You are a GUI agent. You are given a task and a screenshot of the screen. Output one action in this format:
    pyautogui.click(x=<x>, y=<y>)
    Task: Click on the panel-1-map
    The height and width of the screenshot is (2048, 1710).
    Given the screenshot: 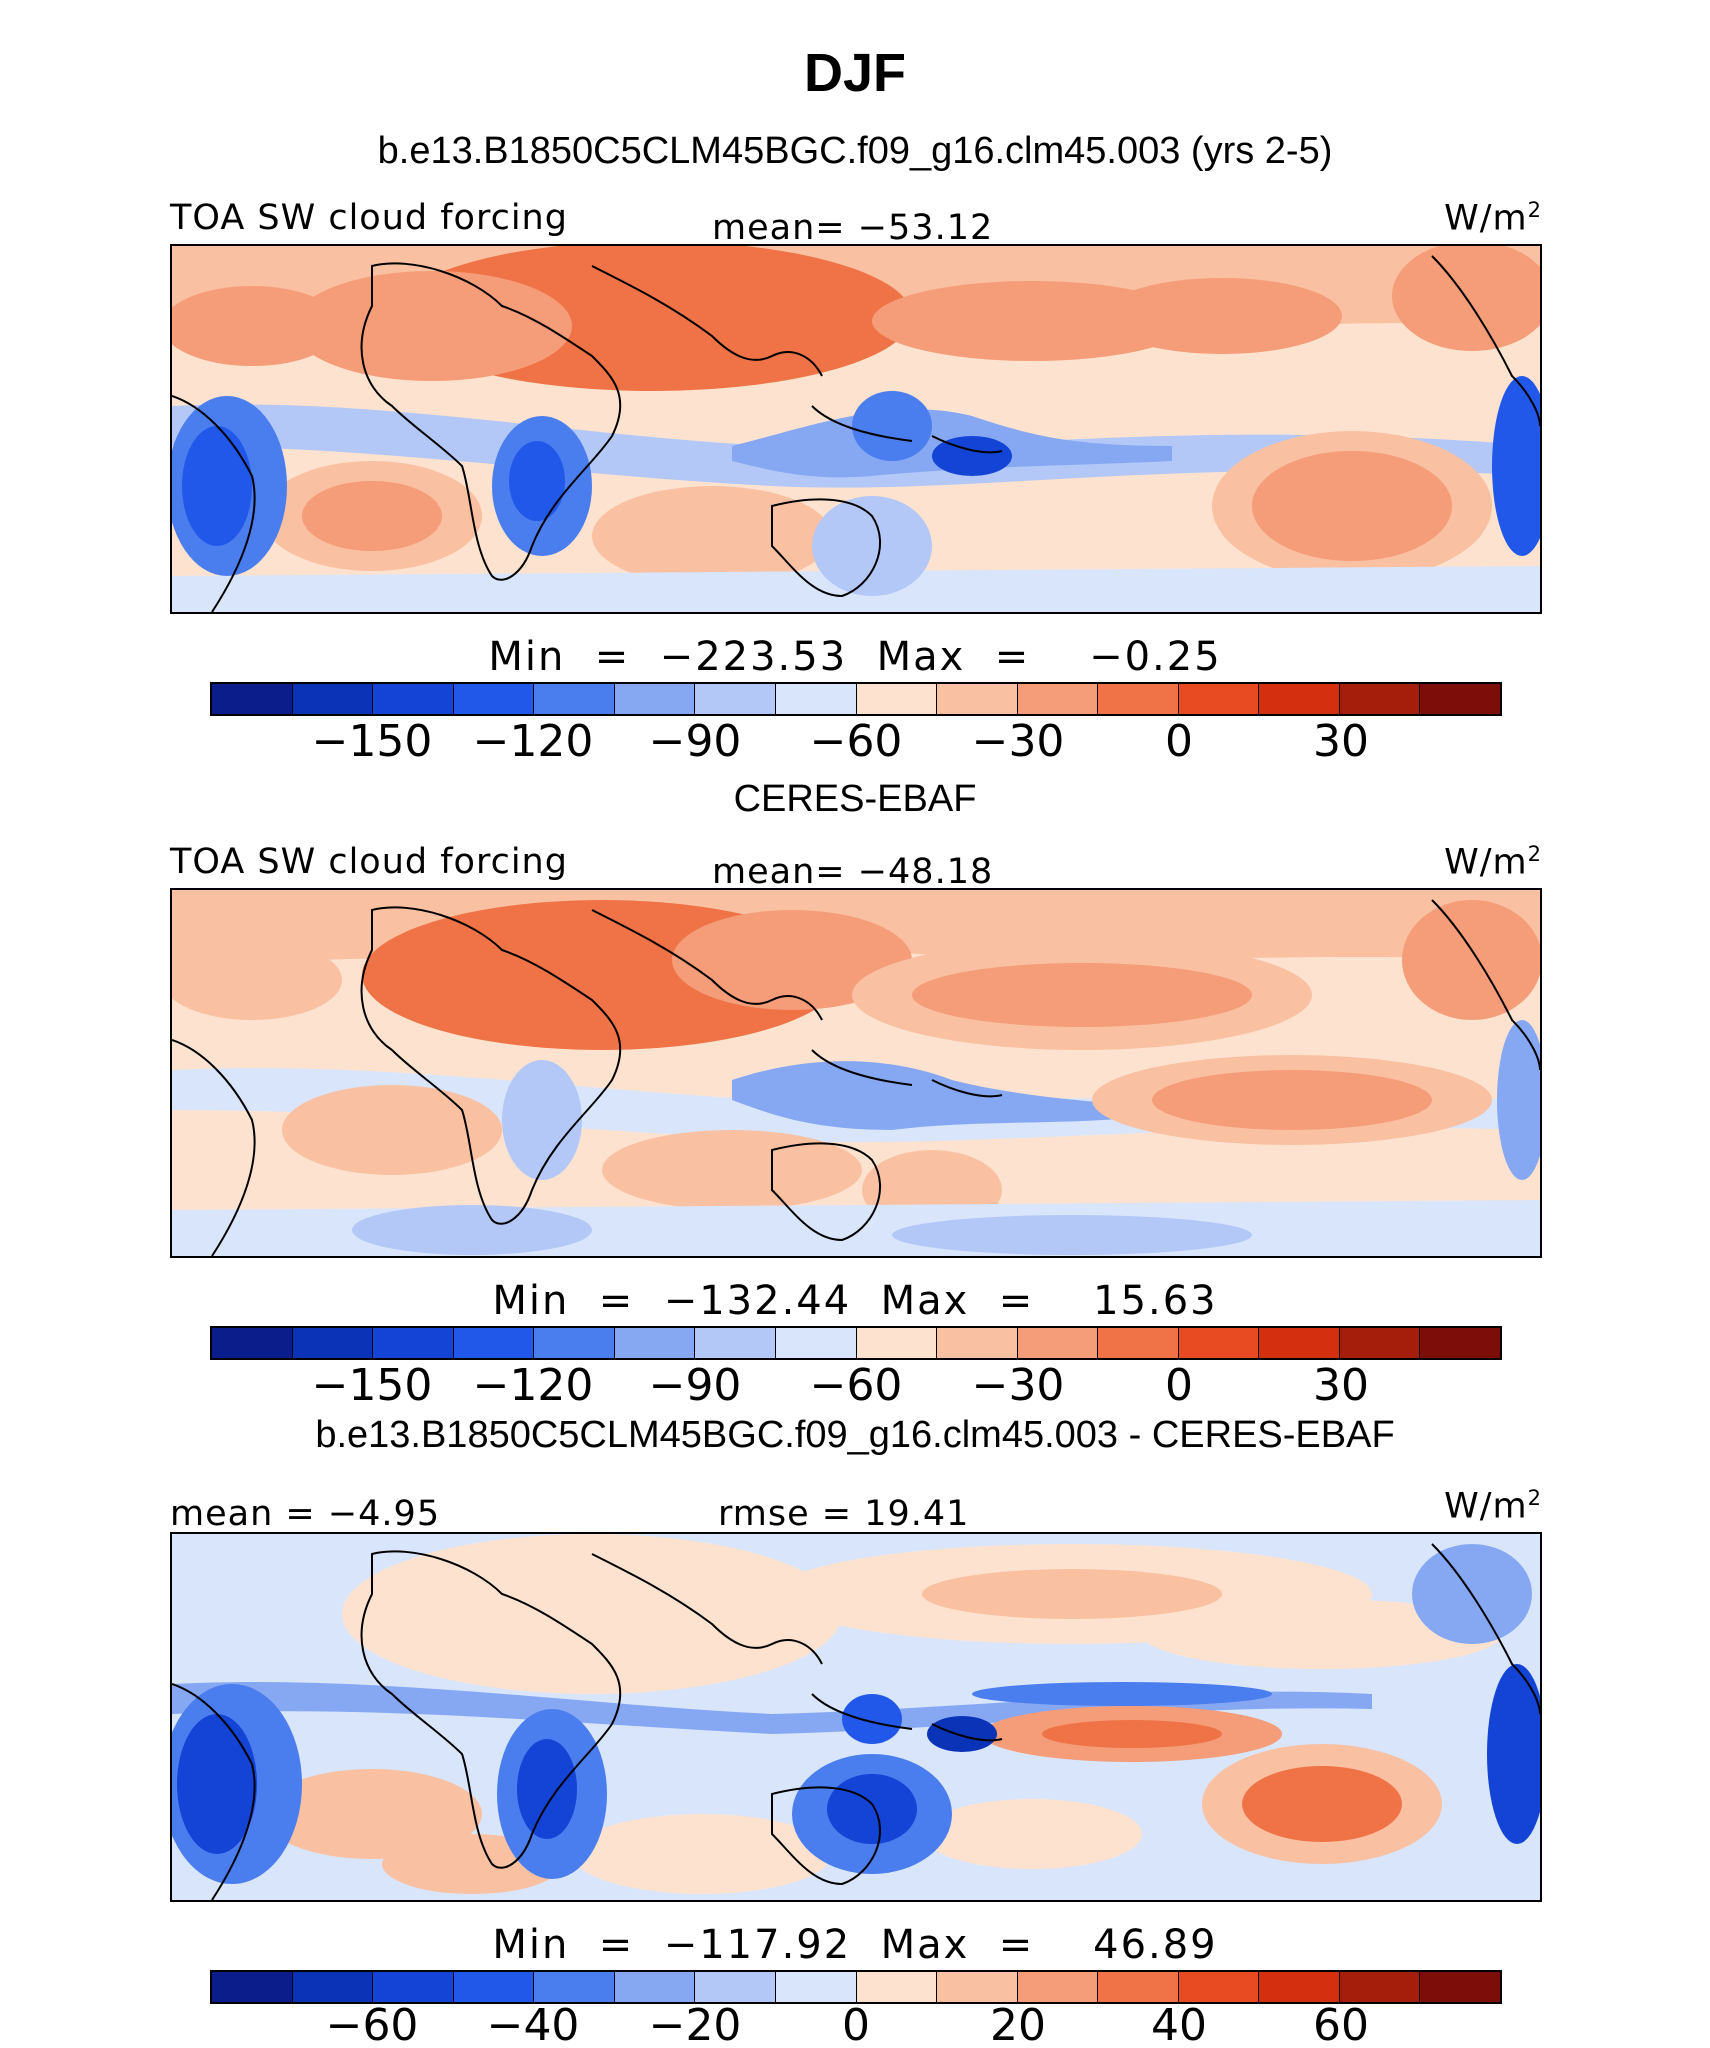 What is the action you would take?
    pyautogui.click(x=856, y=429)
    